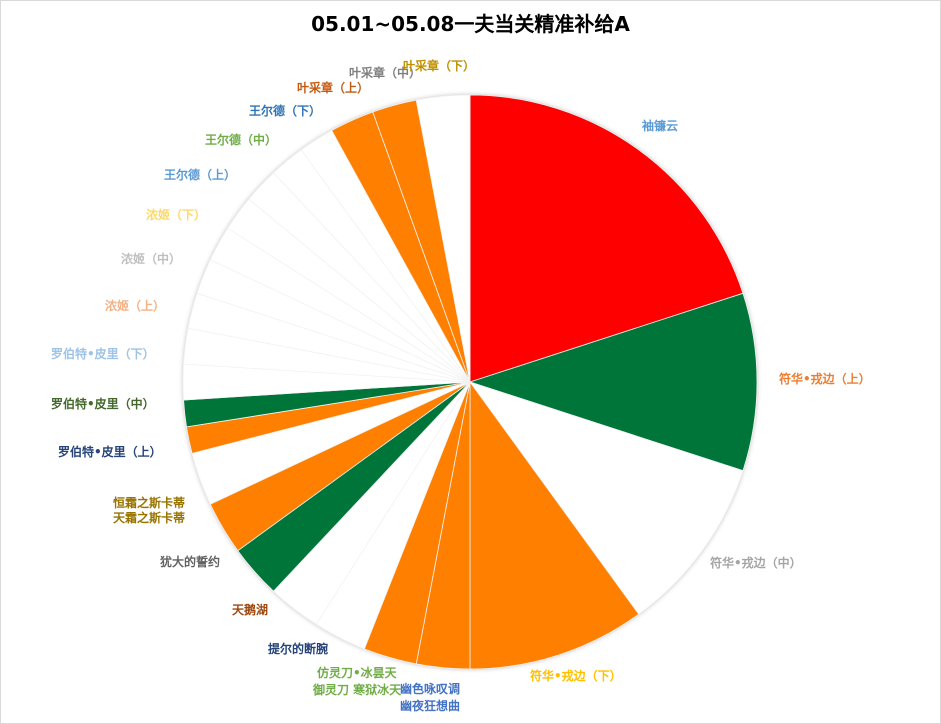 The image size is (941, 724). I want to click on slice-label: 犹大的誓约, so click(190, 561).